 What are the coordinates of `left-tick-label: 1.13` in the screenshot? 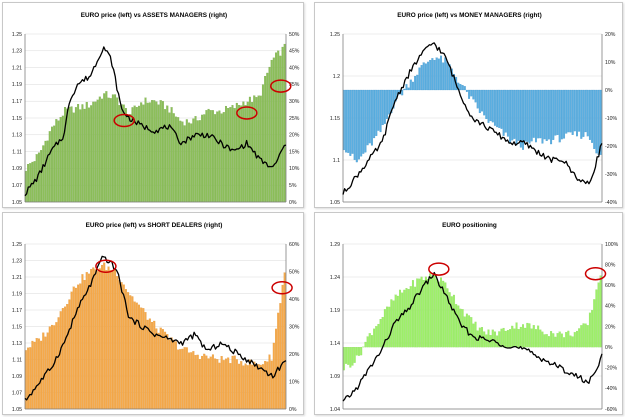 It's located at (17, 136).